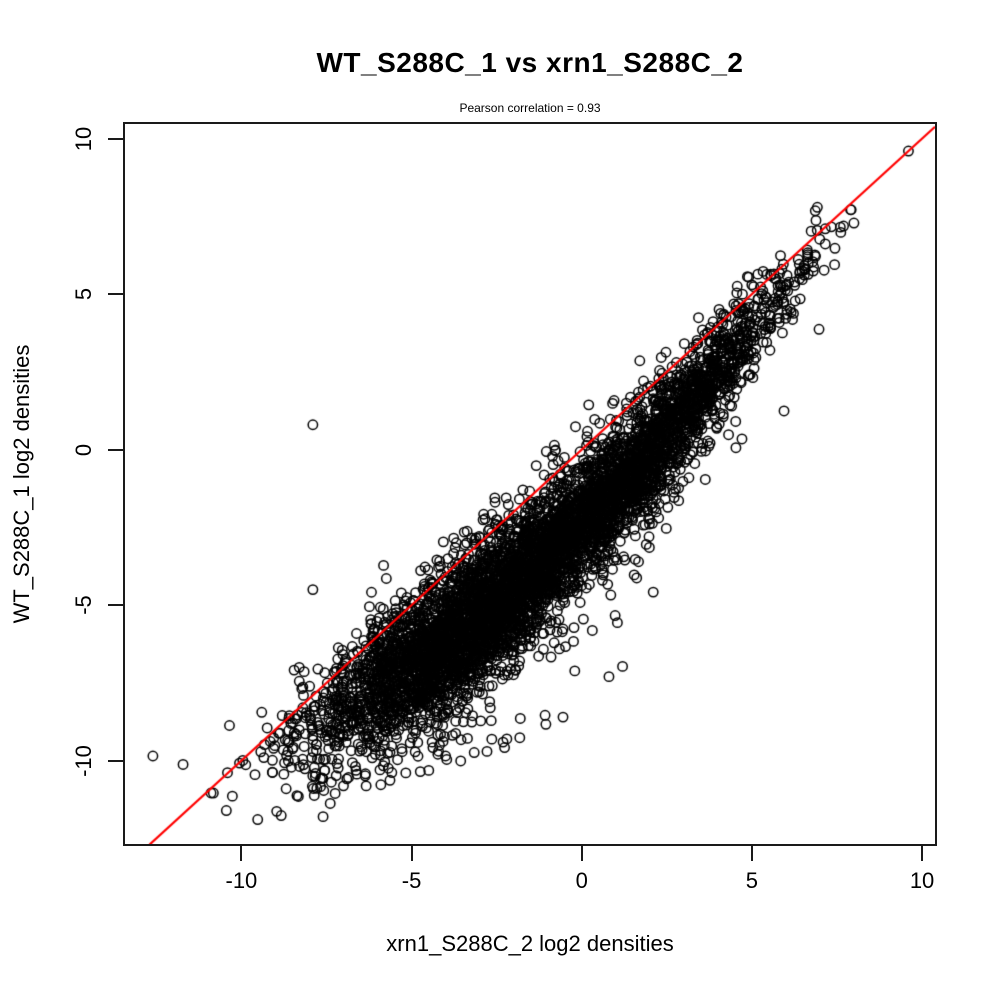 This screenshot has width=1000, height=1000. Describe the element at coordinates (922, 880) in the screenshot. I see `x-tick-label: 10` at that location.